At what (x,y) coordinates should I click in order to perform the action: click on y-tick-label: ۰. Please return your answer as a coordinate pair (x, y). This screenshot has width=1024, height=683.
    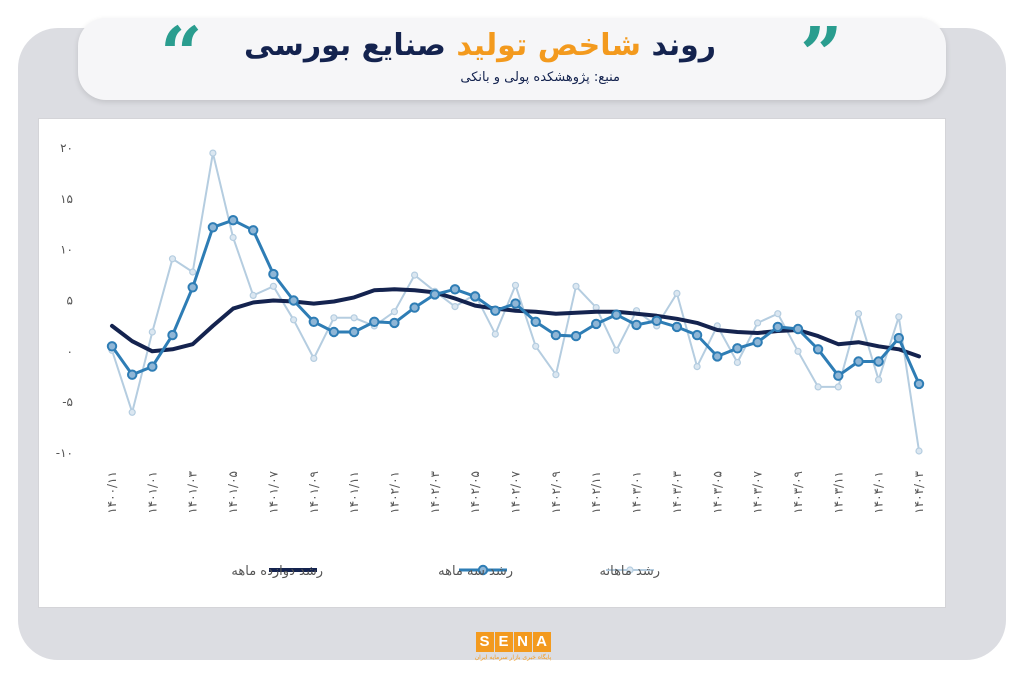
    Looking at the image, I should click on (70, 351).